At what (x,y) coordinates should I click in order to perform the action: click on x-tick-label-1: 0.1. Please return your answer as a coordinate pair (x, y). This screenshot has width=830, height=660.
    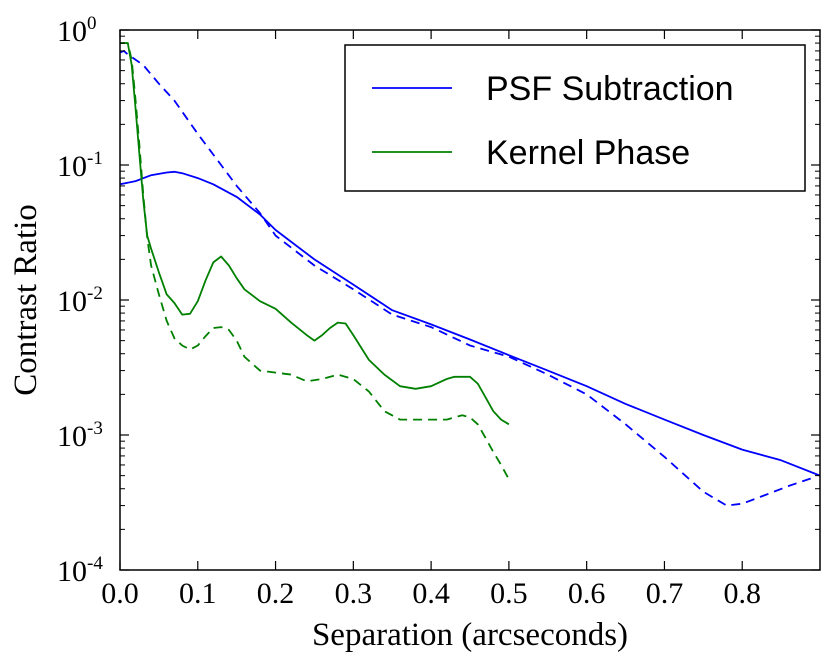
    Looking at the image, I should click on (198, 593).